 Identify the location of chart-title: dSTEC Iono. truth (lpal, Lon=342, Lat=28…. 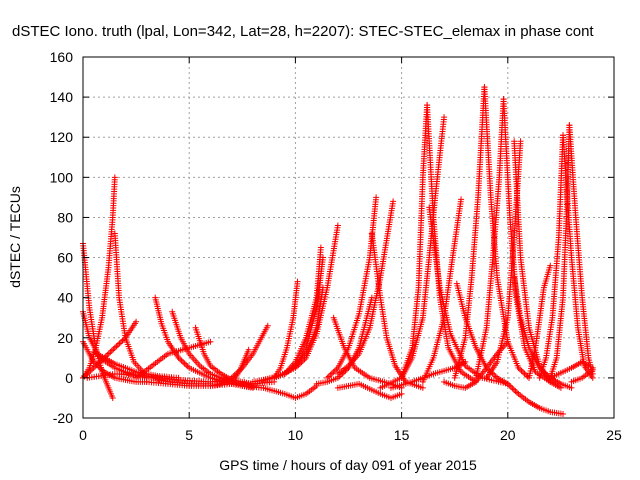
(303, 31).